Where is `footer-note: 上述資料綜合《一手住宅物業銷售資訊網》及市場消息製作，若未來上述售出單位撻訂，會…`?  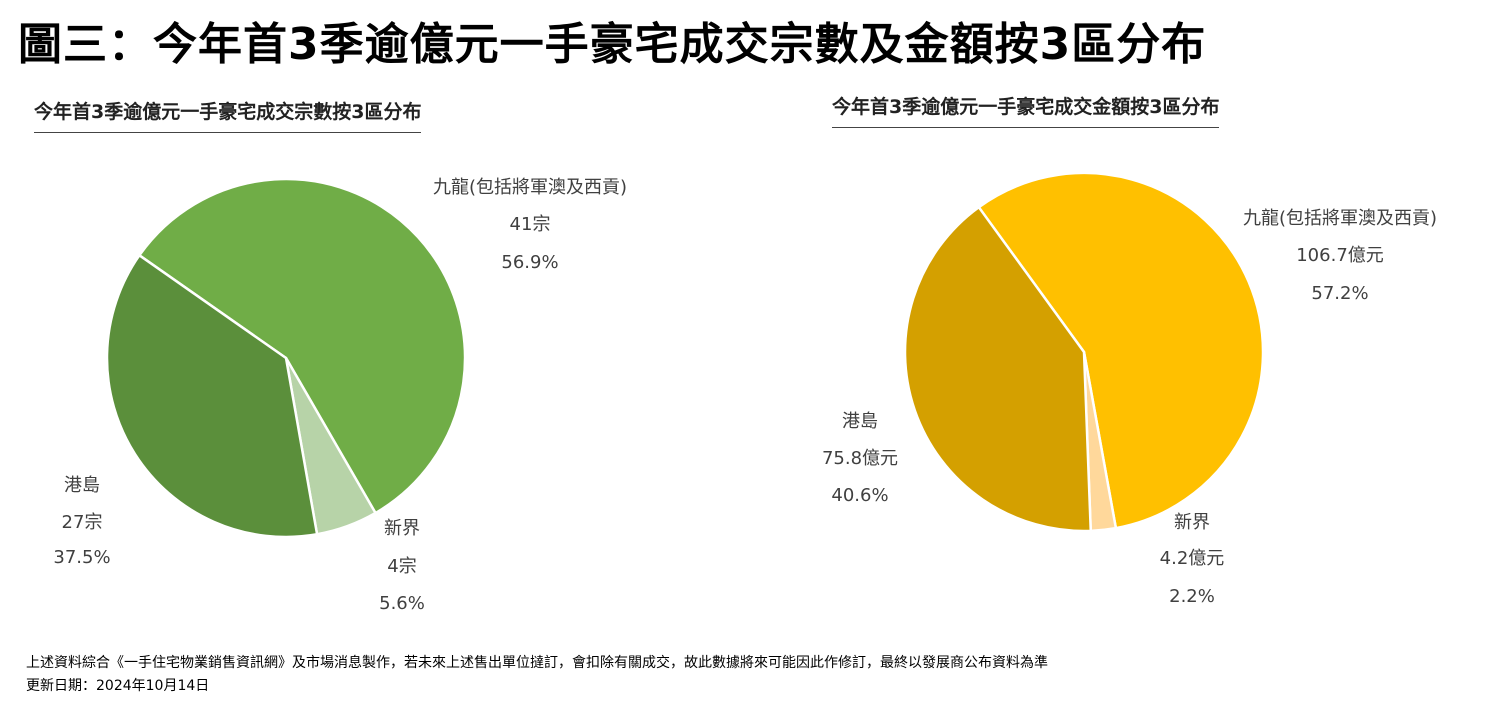 footer-note: 上述資料綜合《一手住宅物業銷售資訊網》及市場消息製作，若未來上述售出單位撻訂，會… is located at coordinates (537, 663).